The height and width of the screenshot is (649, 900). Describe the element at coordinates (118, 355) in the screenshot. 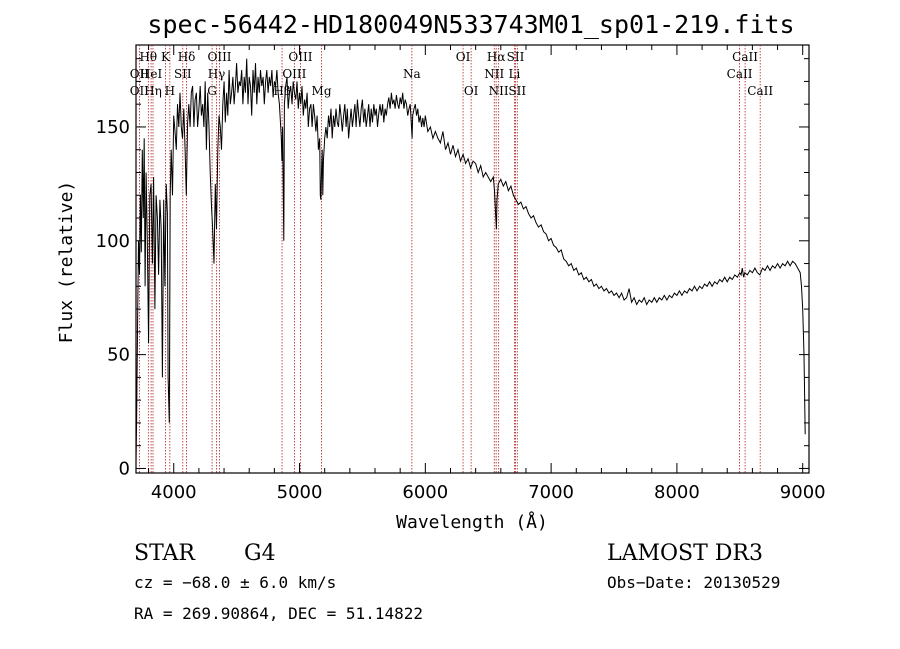

I see `y-tick-label: 50` at that location.